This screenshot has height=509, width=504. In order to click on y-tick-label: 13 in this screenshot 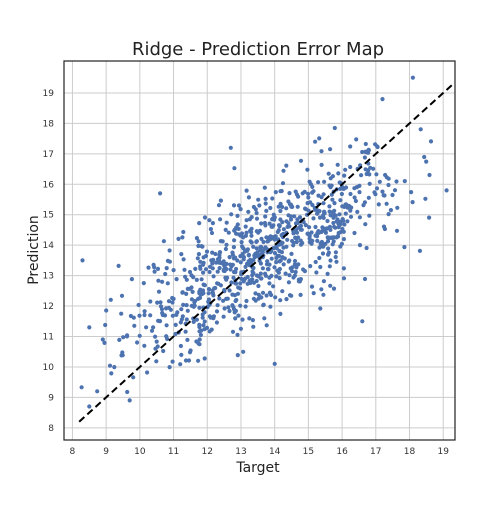, I will do `click(48, 277)`.